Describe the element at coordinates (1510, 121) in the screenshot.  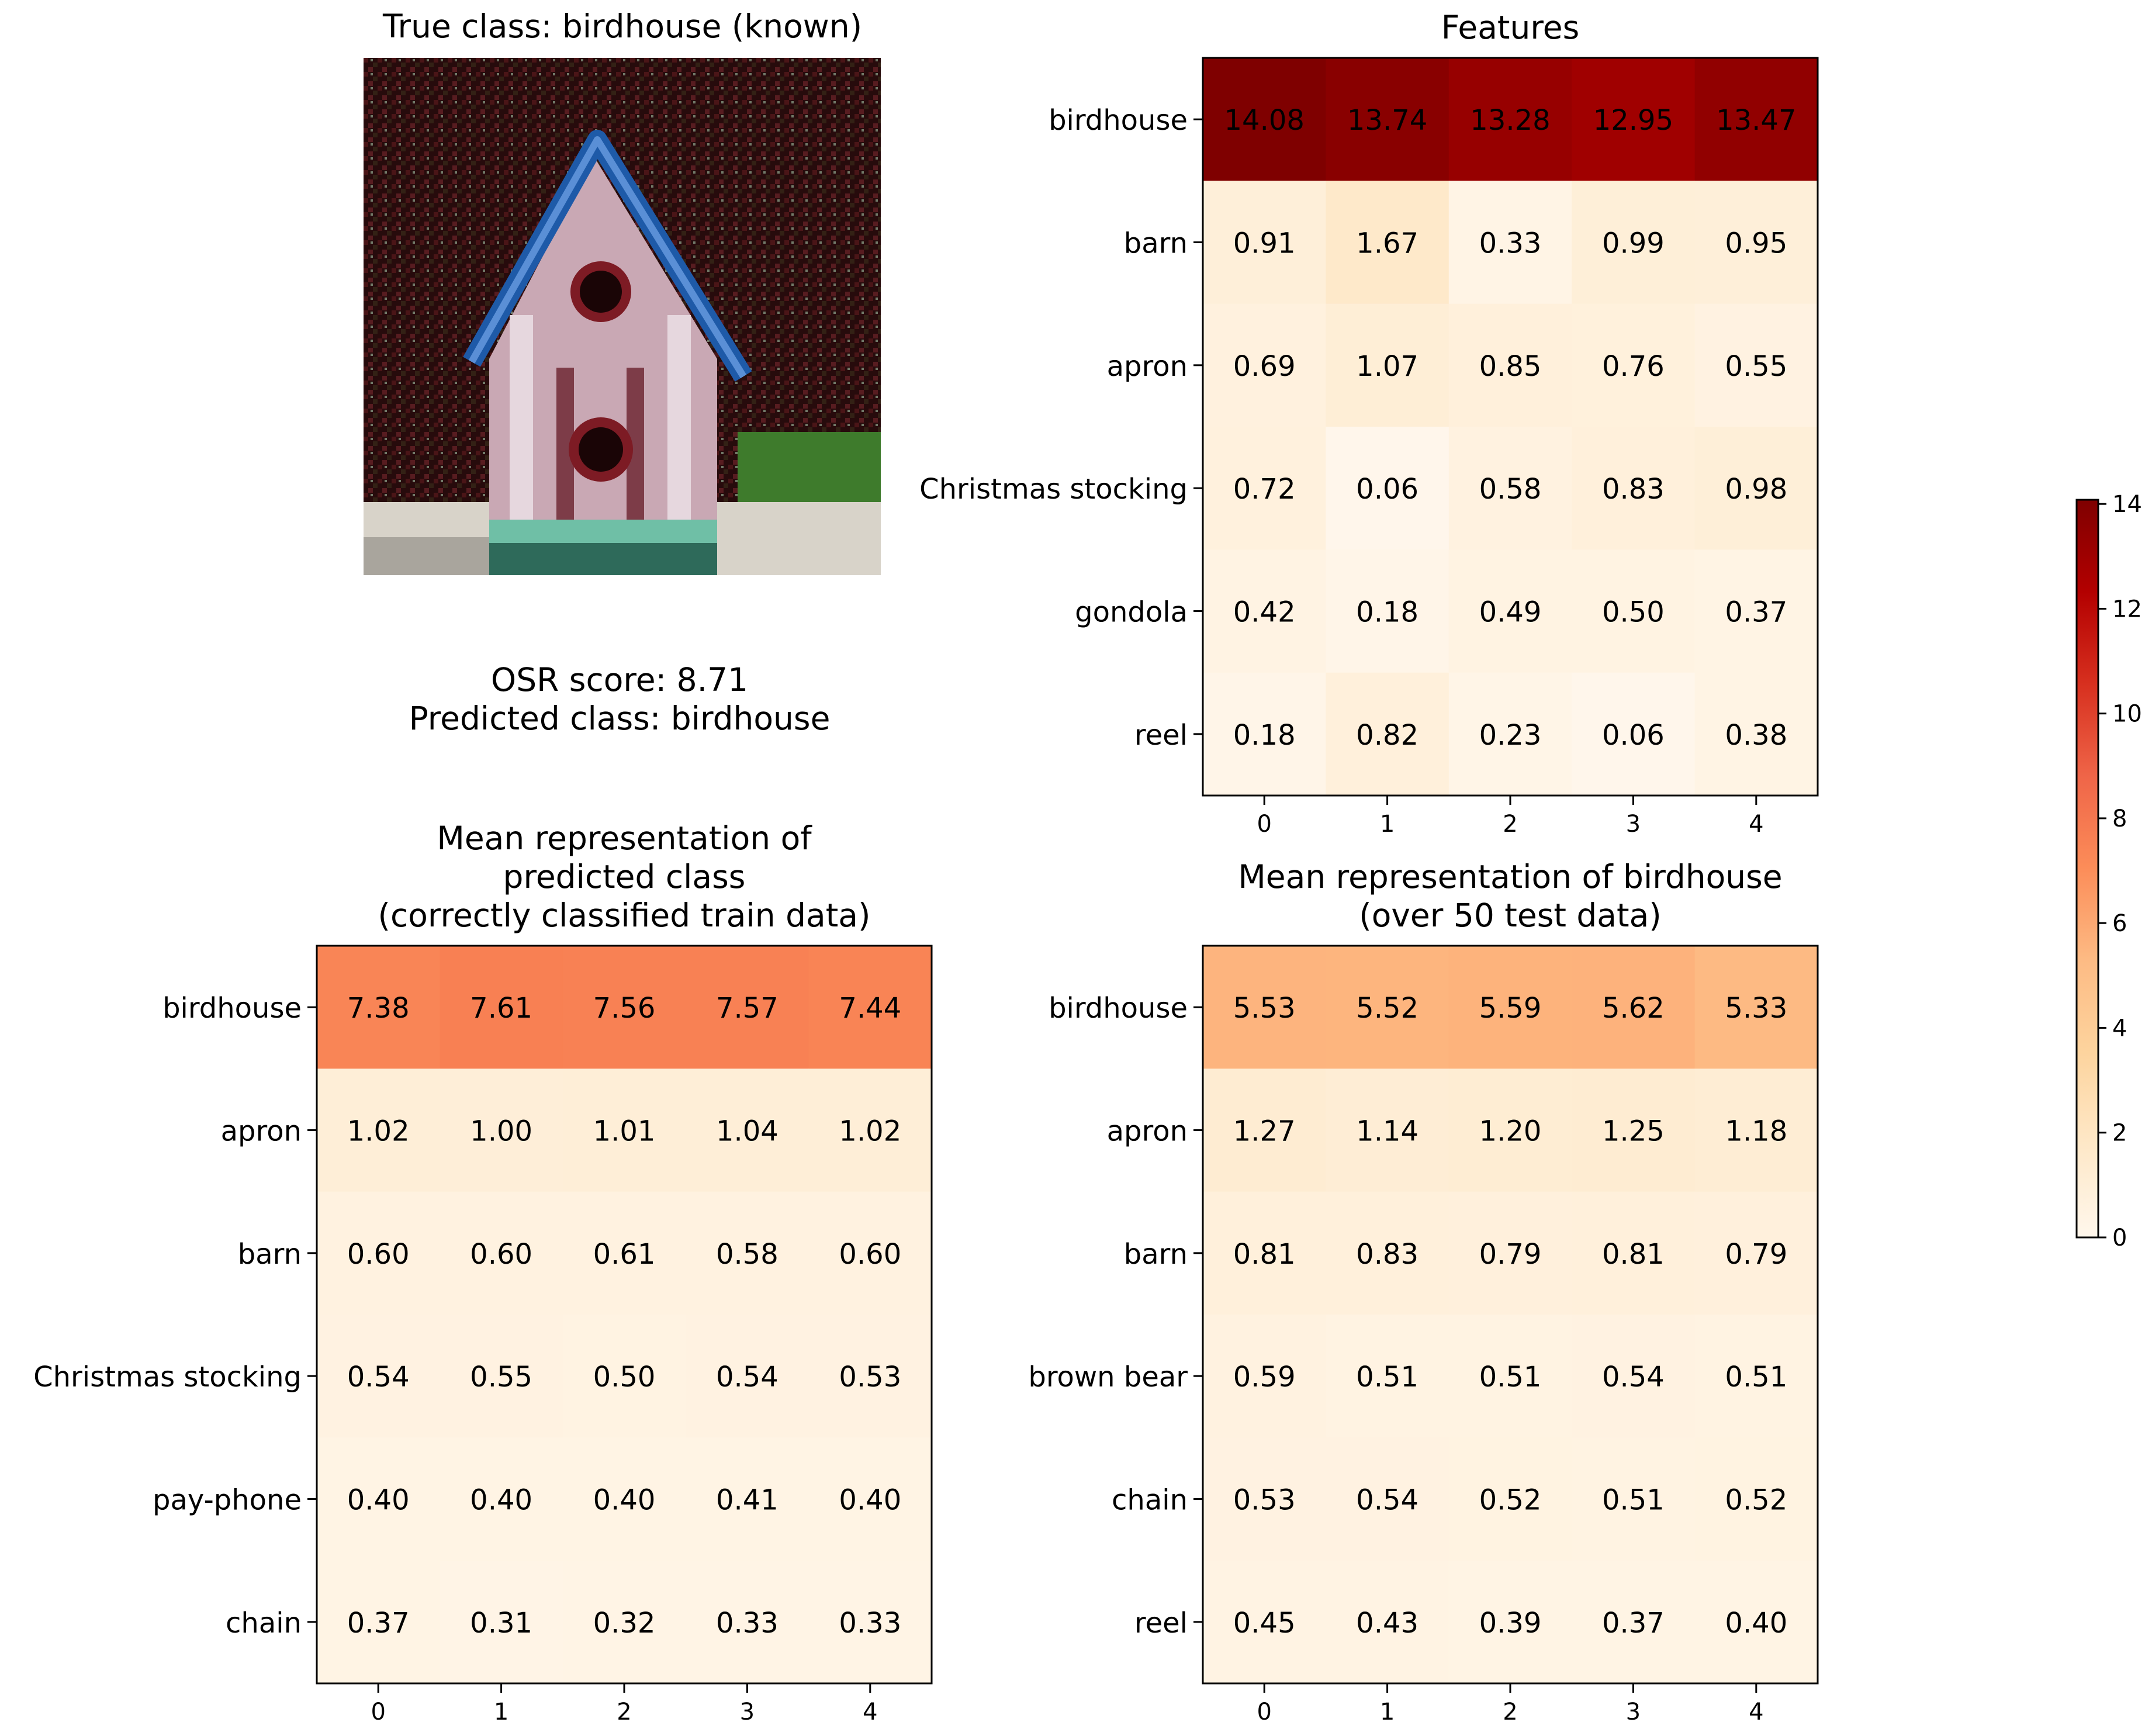
I see `cell-value-label: 13.28` at that location.